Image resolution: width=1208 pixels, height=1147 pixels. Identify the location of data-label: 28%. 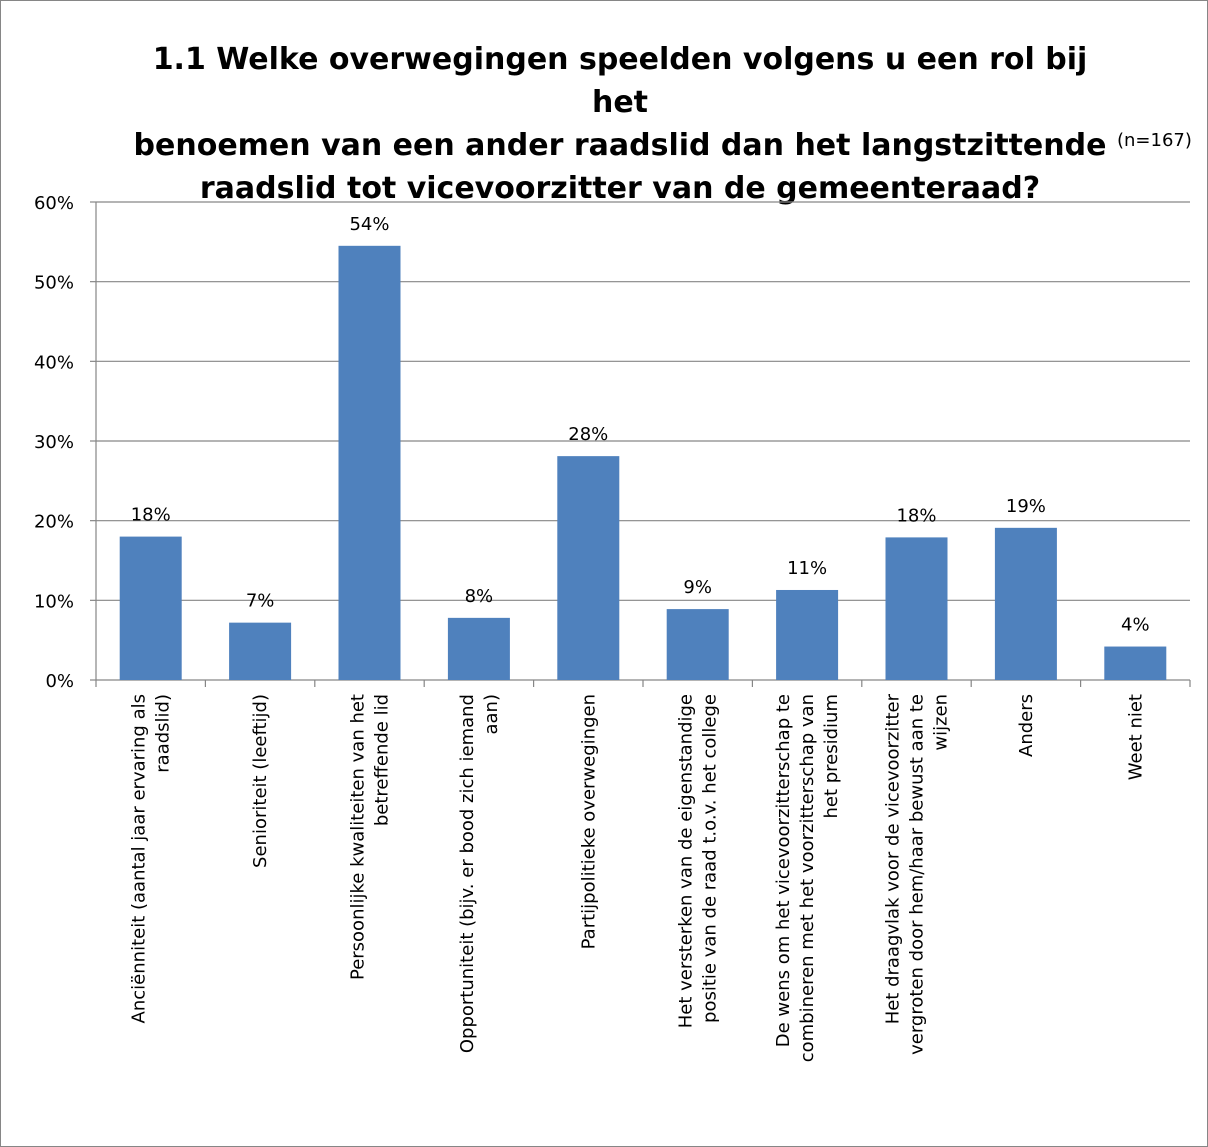
(588, 434).